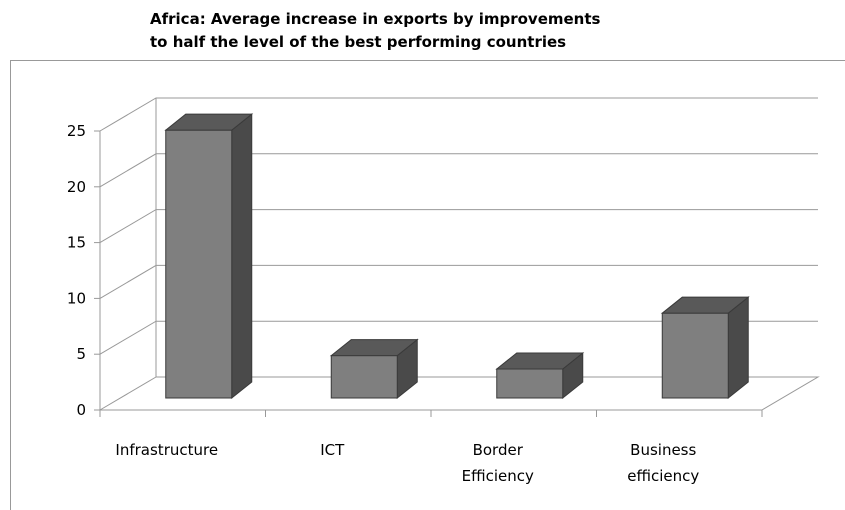  What do you see at coordinates (81, 354) in the screenshot?
I see `y-tick-label-5: 5` at bounding box center [81, 354].